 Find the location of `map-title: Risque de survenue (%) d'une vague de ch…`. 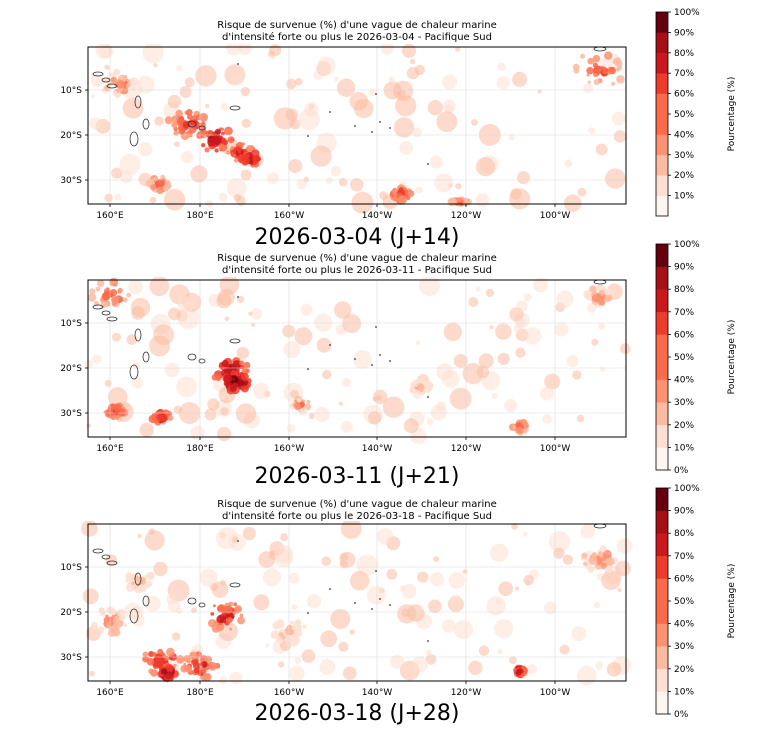

map-title: Risque de survenue (%) d'une vague de ch… is located at coordinates (357, 265).